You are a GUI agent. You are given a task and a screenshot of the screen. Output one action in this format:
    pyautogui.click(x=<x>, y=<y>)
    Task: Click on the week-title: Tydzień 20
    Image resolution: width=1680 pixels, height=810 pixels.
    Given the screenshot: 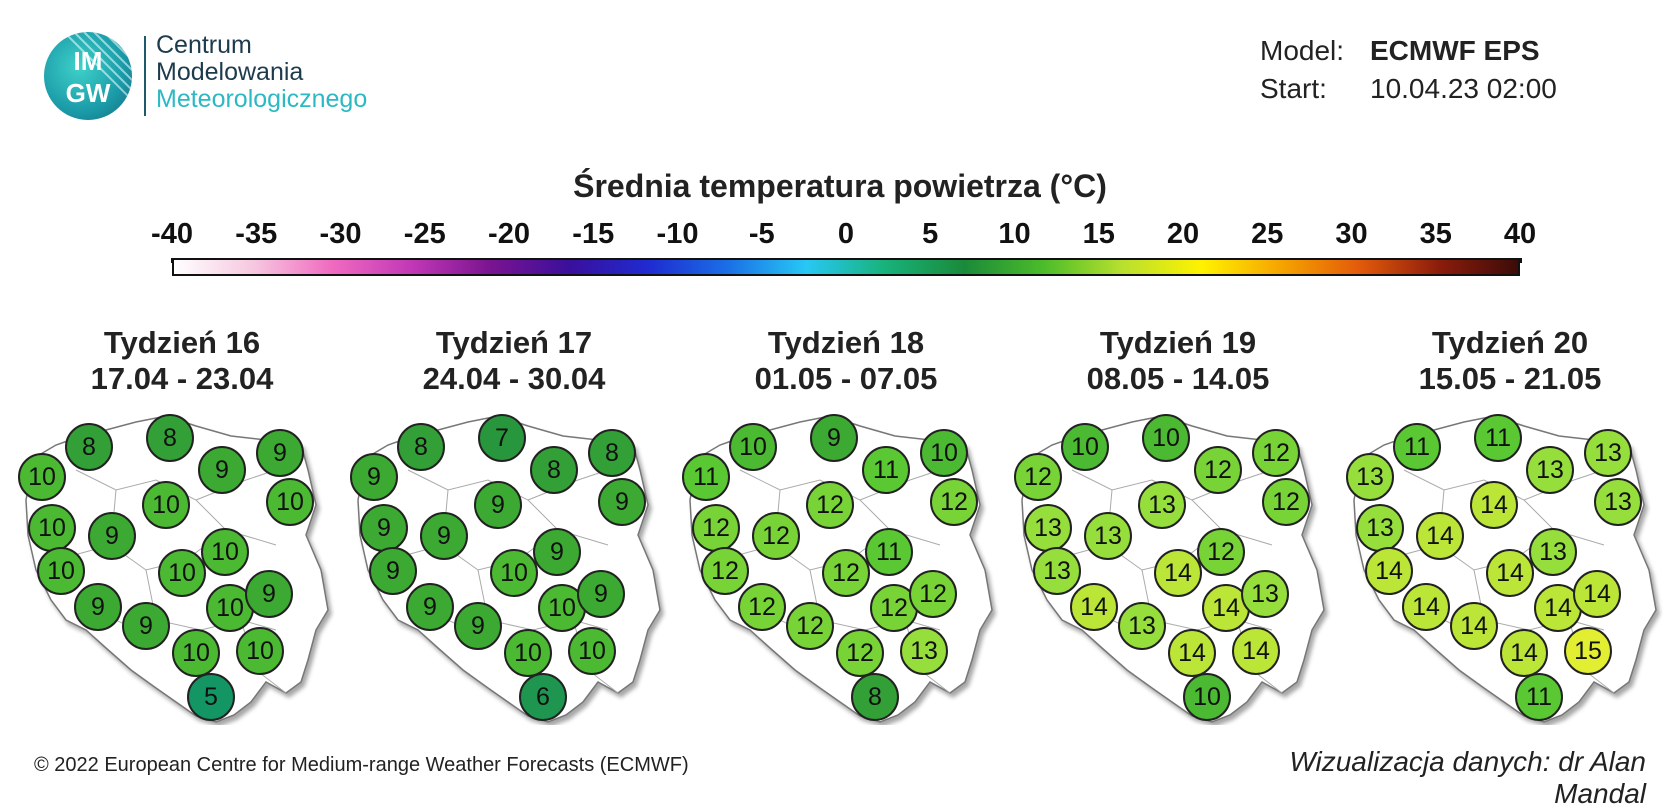 What is the action you would take?
    pyautogui.click(x=1510, y=342)
    